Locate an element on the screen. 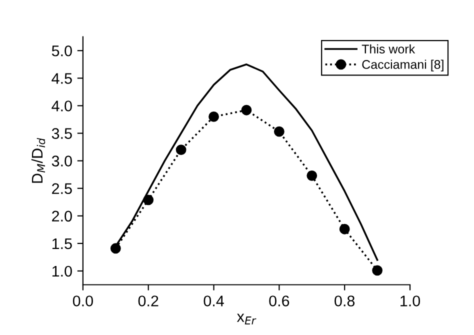 The height and width of the screenshot is (335, 474). y-tick-label: 3.0 is located at coordinates (62, 161).